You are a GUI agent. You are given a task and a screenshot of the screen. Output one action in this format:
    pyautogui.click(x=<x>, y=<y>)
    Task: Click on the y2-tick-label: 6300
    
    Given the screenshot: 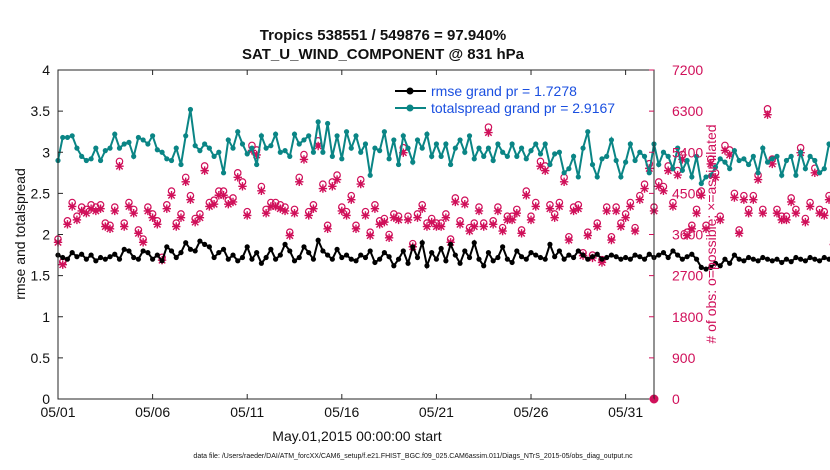 What is the action you would take?
    pyautogui.click(x=687, y=111)
    